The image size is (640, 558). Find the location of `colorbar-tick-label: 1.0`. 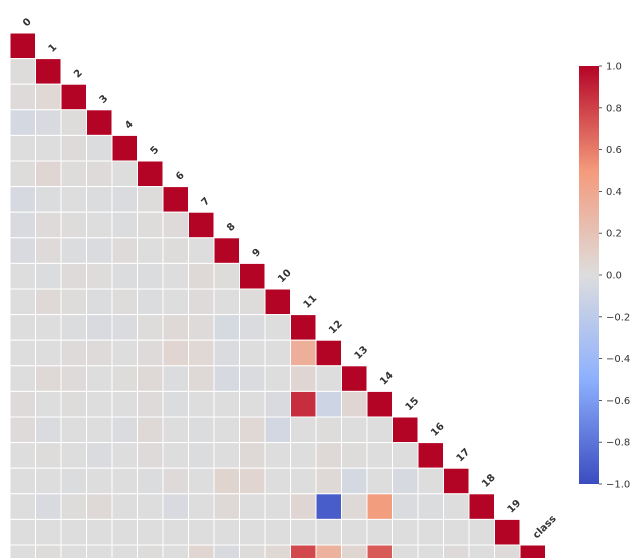

colorbar-tick-label: 1.0 is located at coordinates (614, 67).